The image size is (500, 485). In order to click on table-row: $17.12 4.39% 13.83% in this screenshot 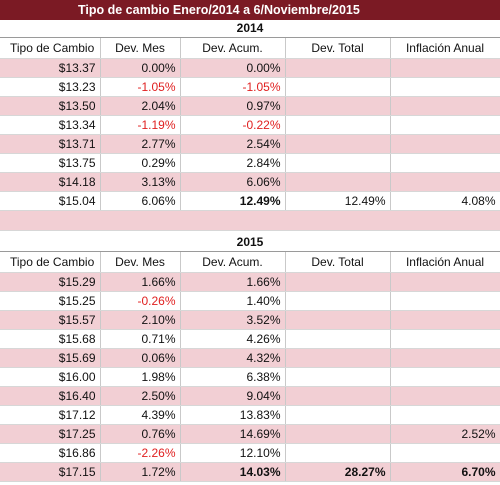, I will do `click(250, 415)`.